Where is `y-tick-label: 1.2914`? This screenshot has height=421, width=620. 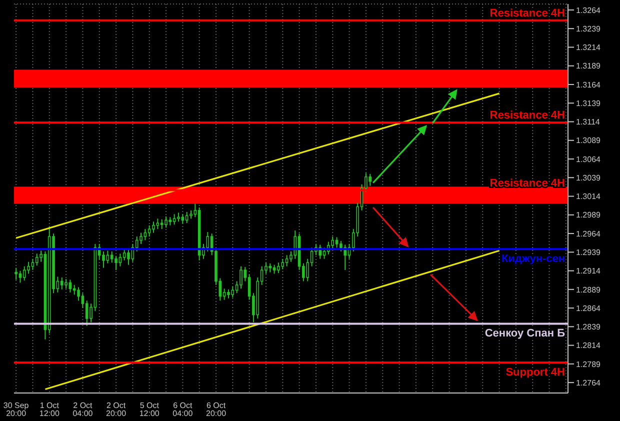 y-tick-label: 1.2914 is located at coordinates (589, 271).